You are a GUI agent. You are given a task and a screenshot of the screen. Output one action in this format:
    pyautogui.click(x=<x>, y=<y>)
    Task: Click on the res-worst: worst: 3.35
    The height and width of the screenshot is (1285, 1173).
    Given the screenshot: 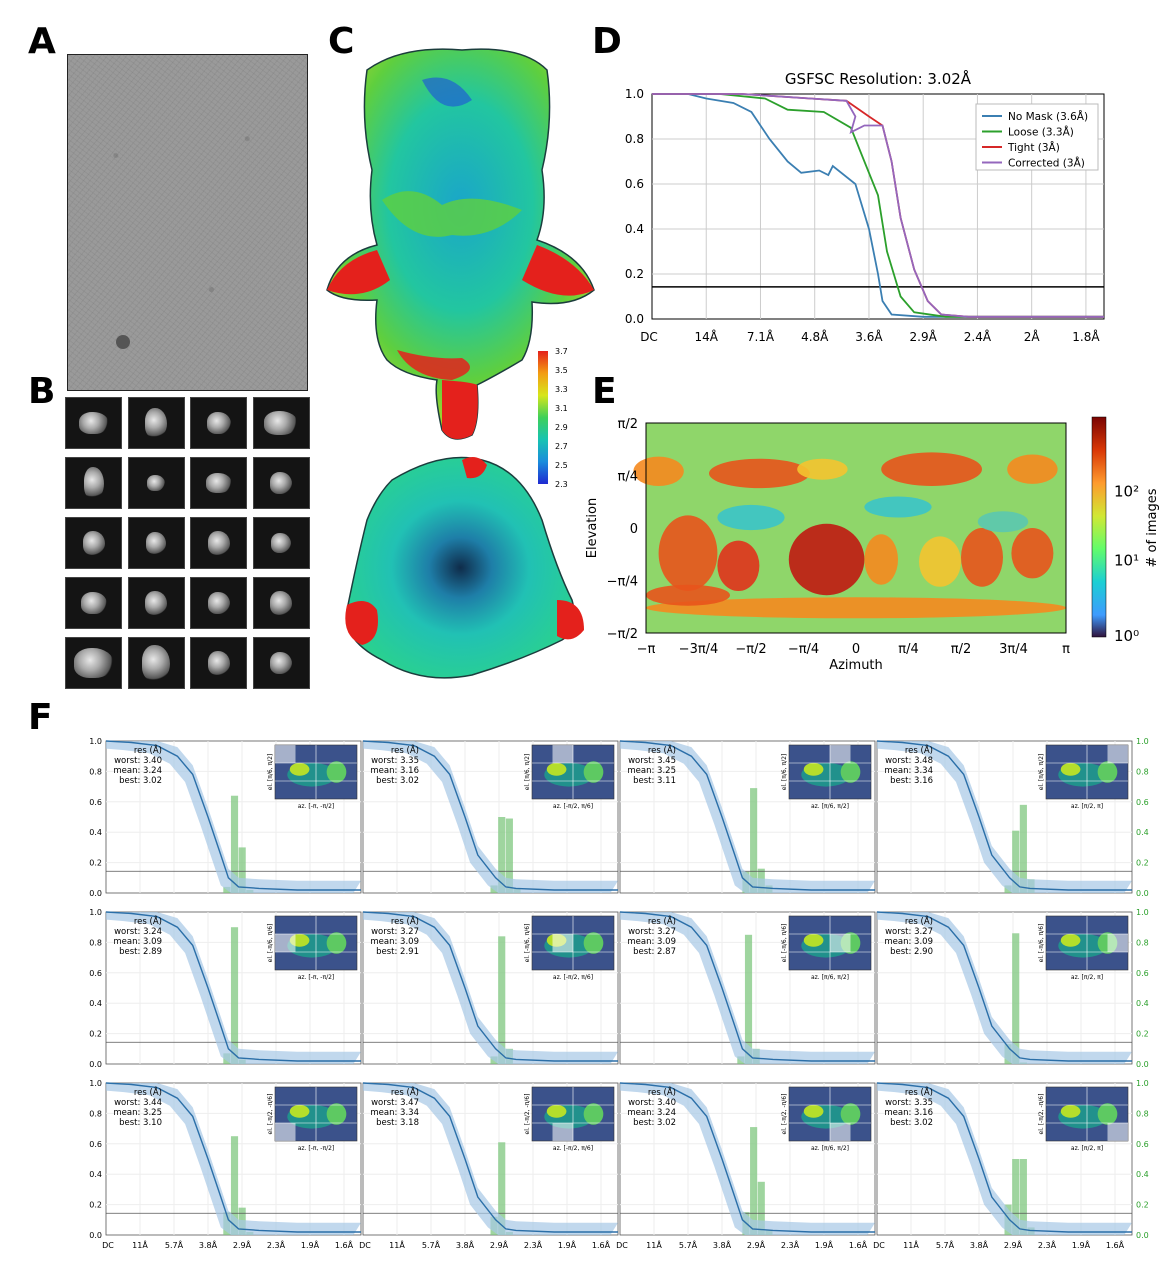 What is the action you would take?
    pyautogui.click(x=395, y=761)
    